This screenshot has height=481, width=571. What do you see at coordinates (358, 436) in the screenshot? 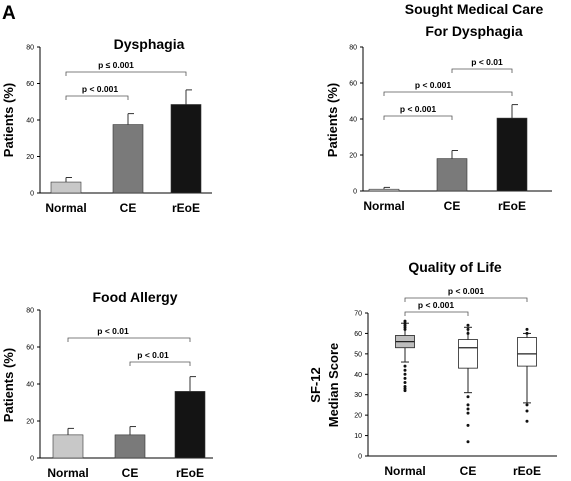
I see `y-tick-label: 10` at bounding box center [358, 436].